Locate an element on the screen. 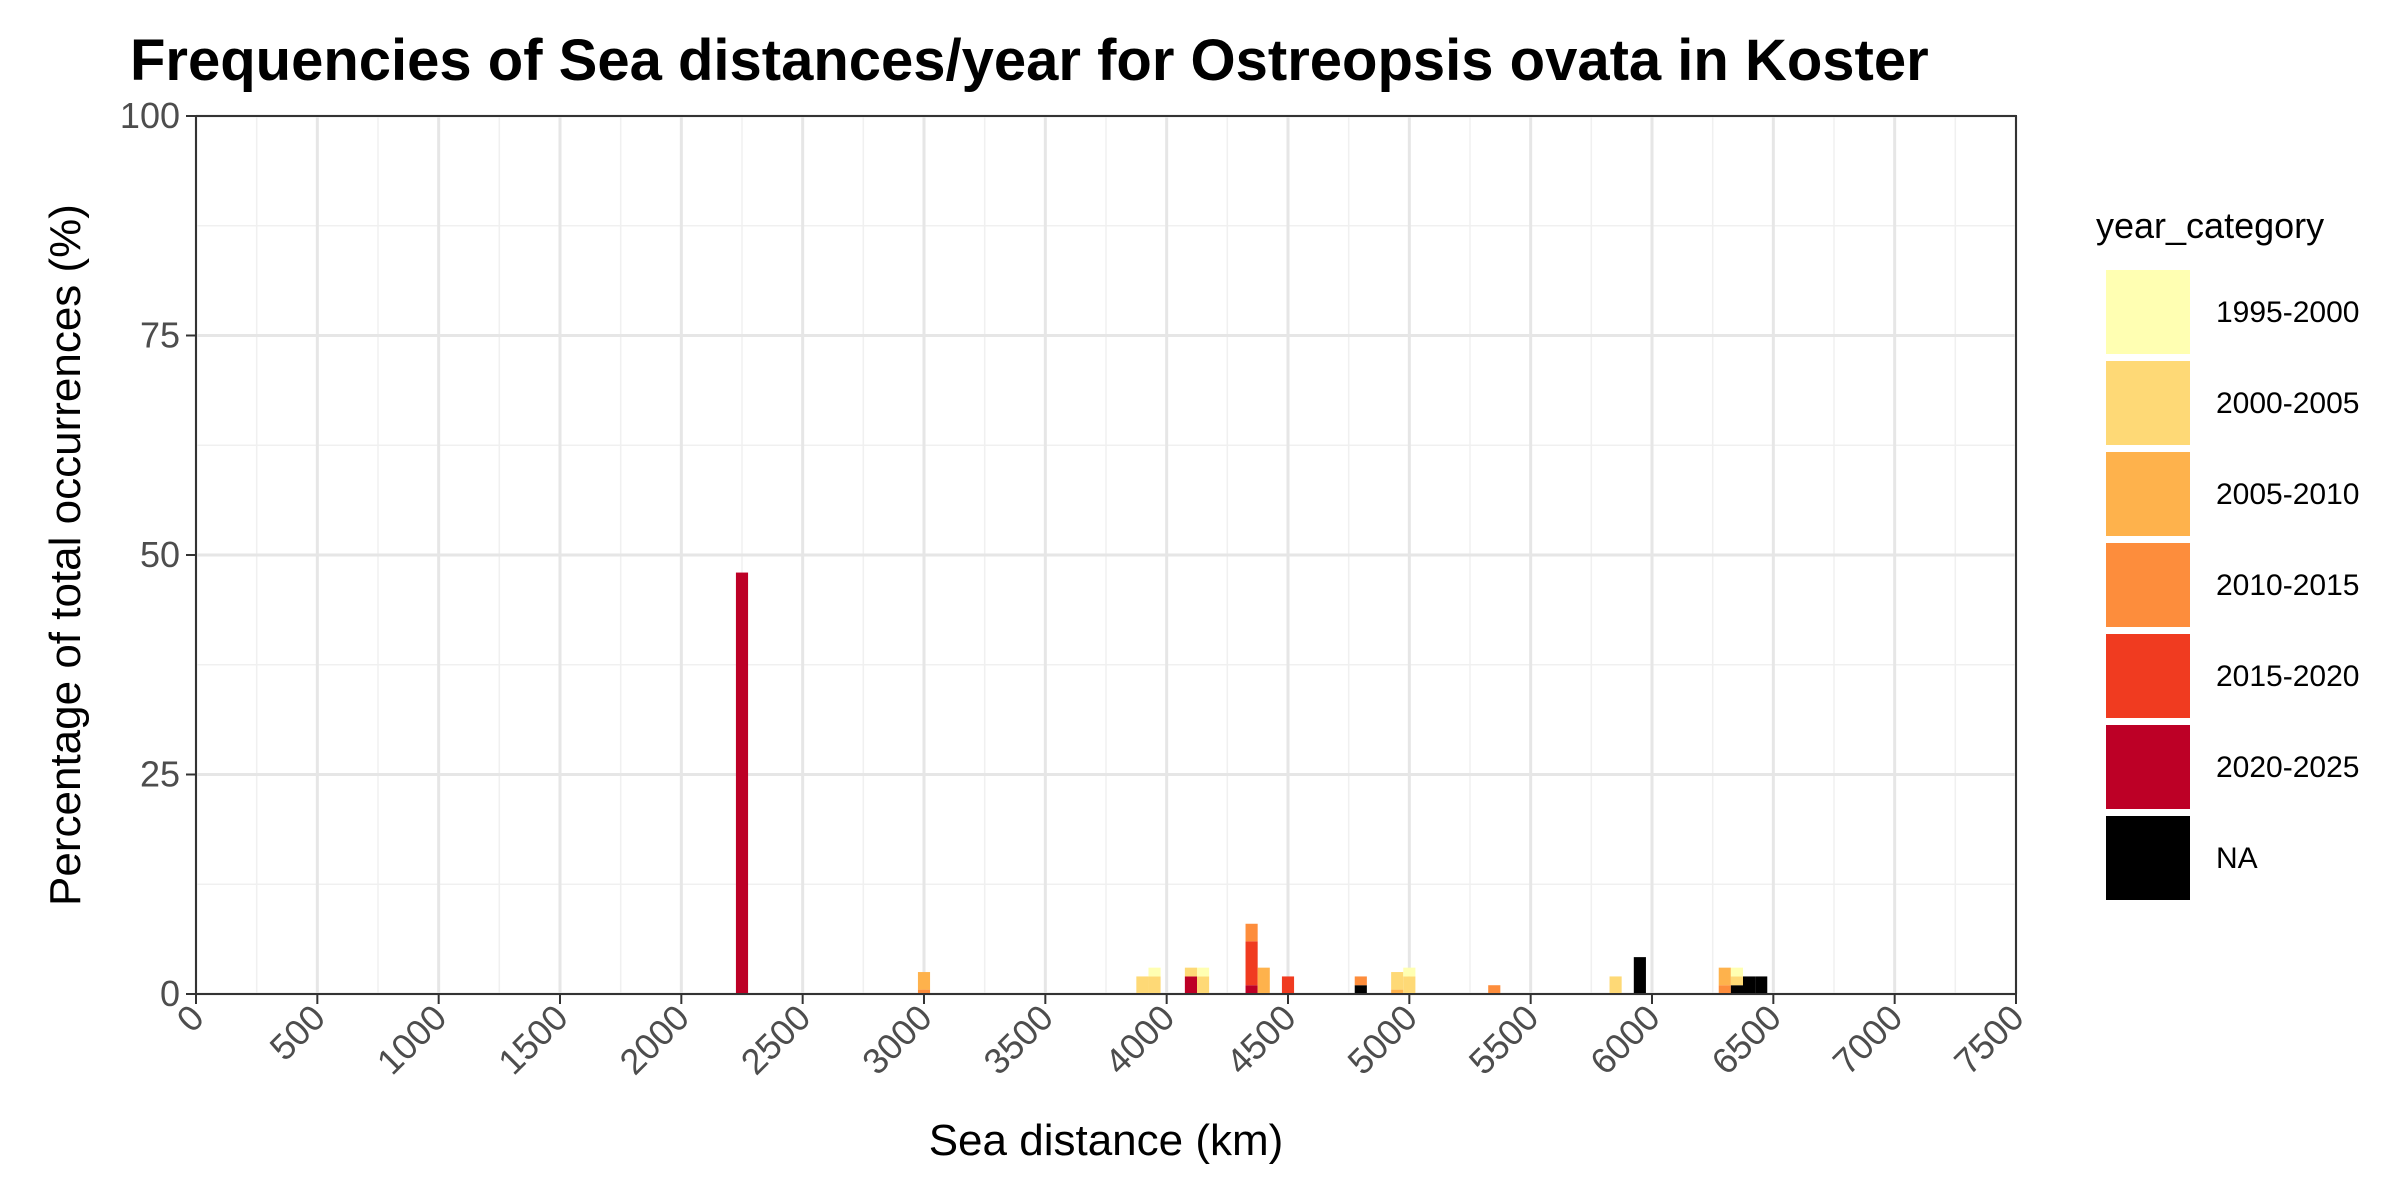 Image resolution: width=2400 pixels, height=1200 pixels. x-tick-label: 5000 is located at coordinates (1382, 1040).